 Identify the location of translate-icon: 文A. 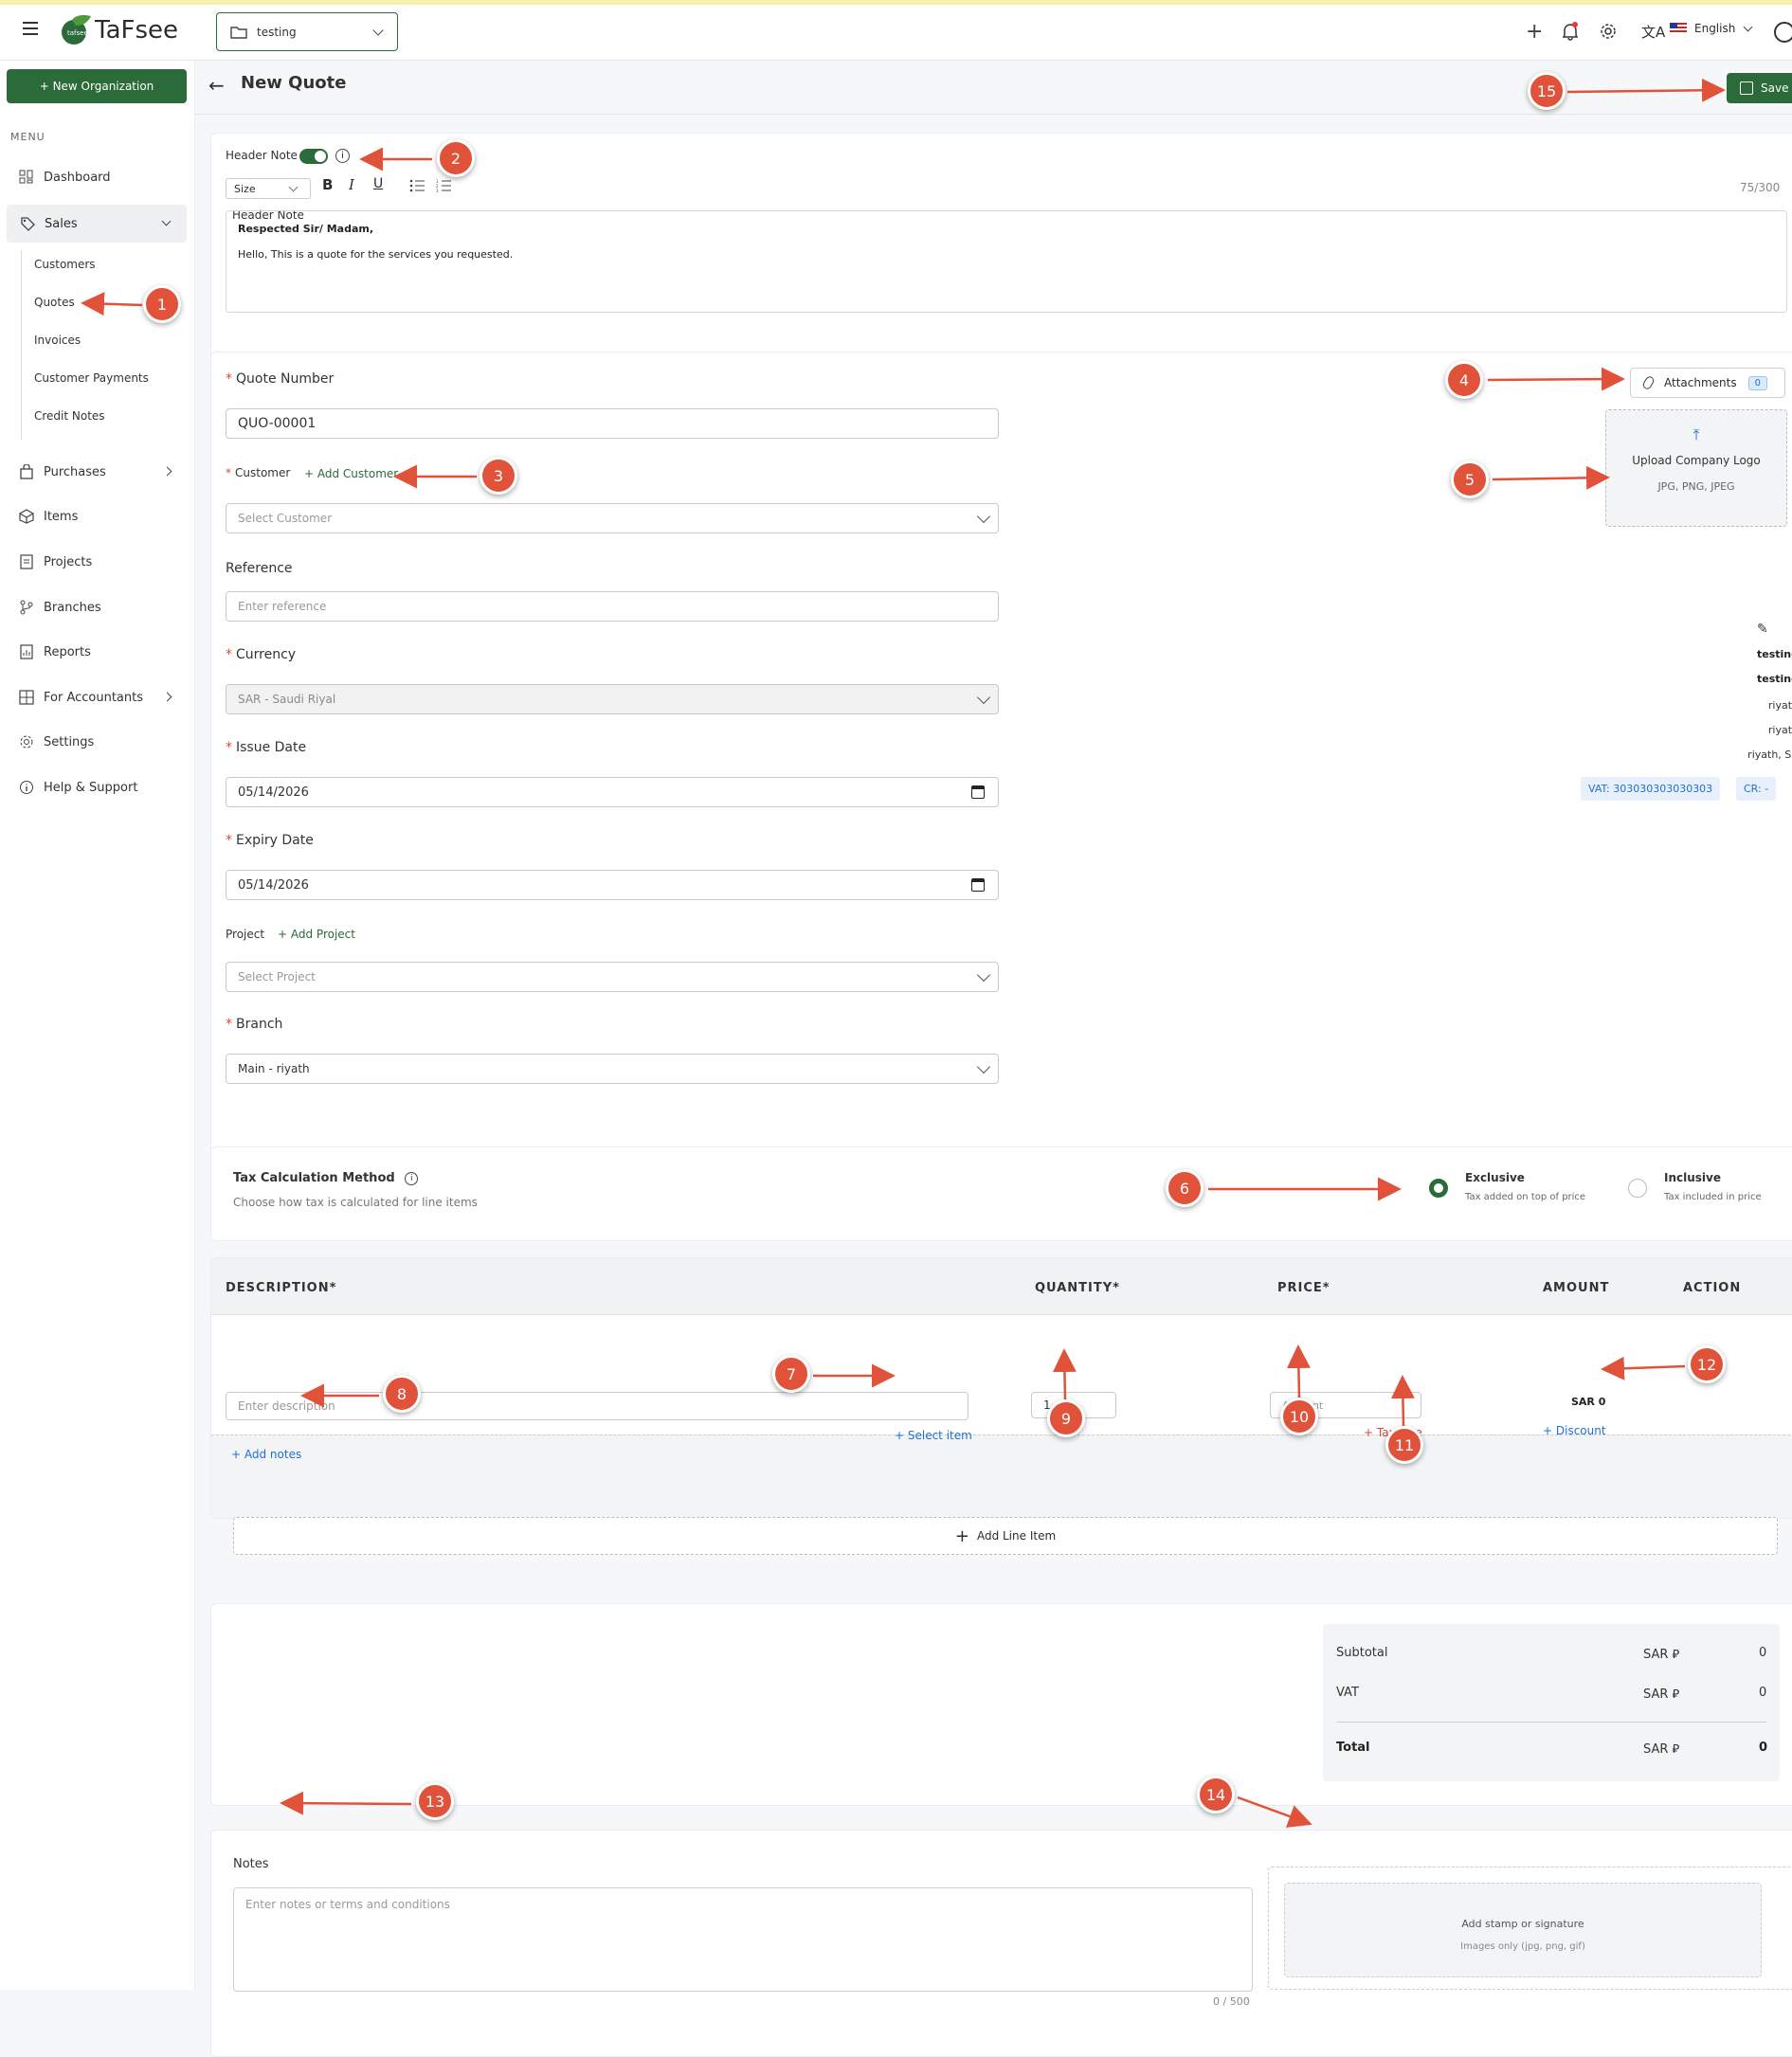
(1654, 32).